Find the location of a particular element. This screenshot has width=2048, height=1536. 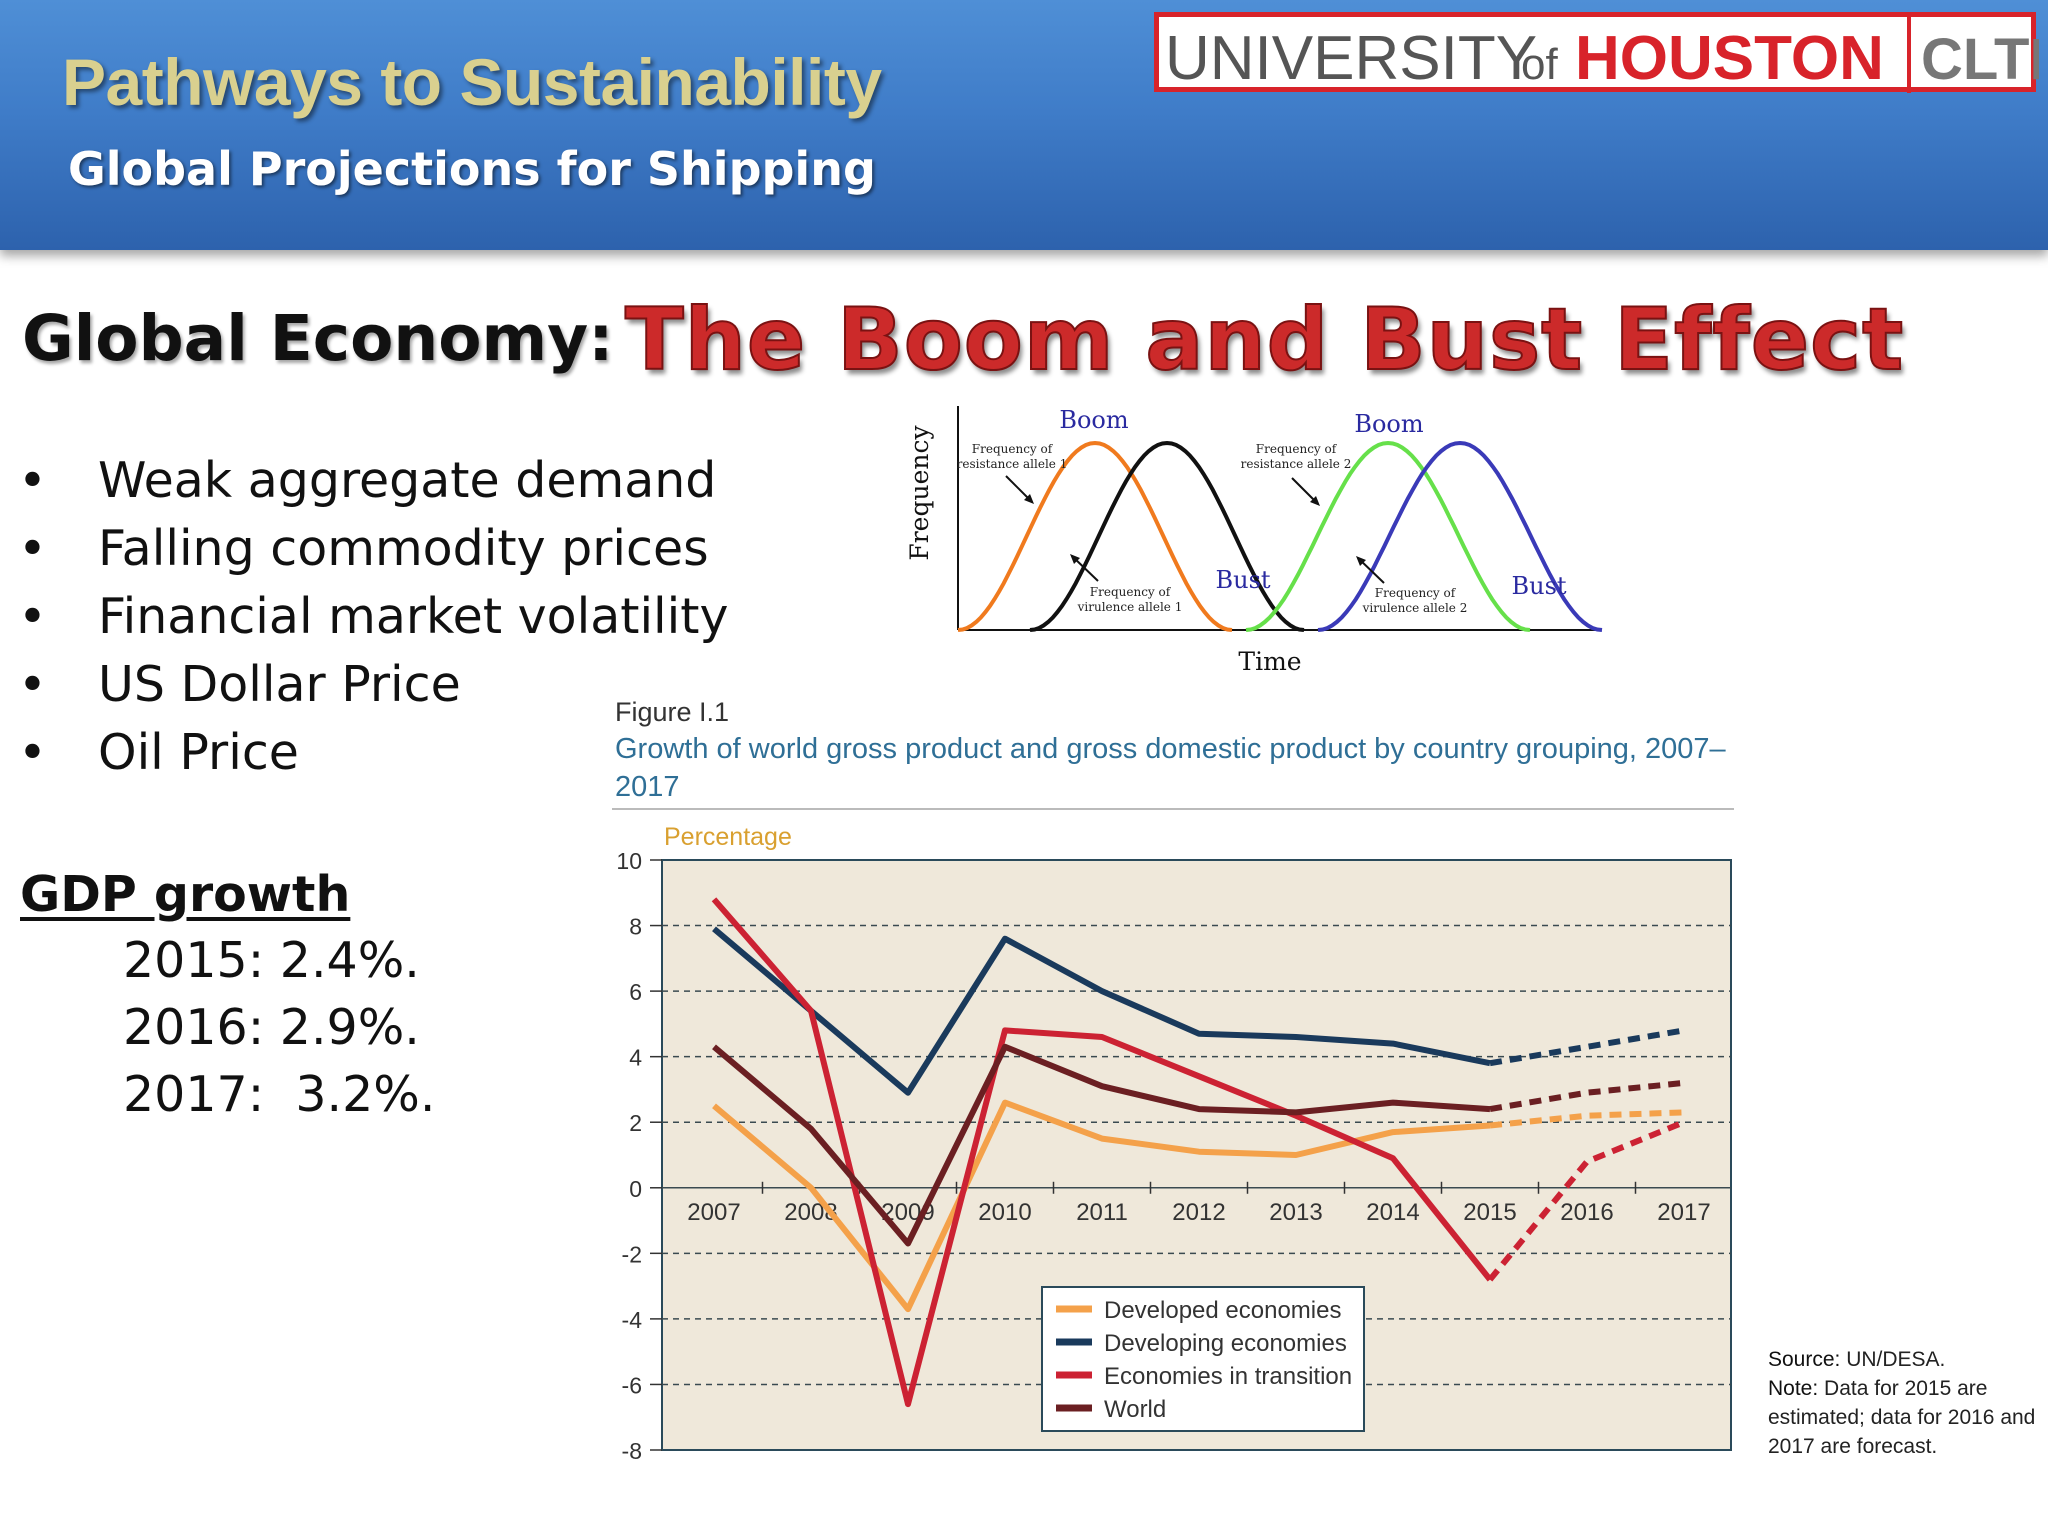

label-res2-line1: Frequency of is located at coordinates (1297, 449).